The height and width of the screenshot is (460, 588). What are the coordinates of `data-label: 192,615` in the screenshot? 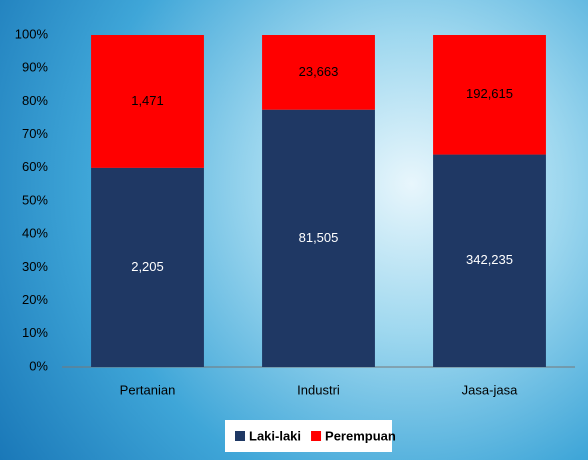 It's located at (489, 93).